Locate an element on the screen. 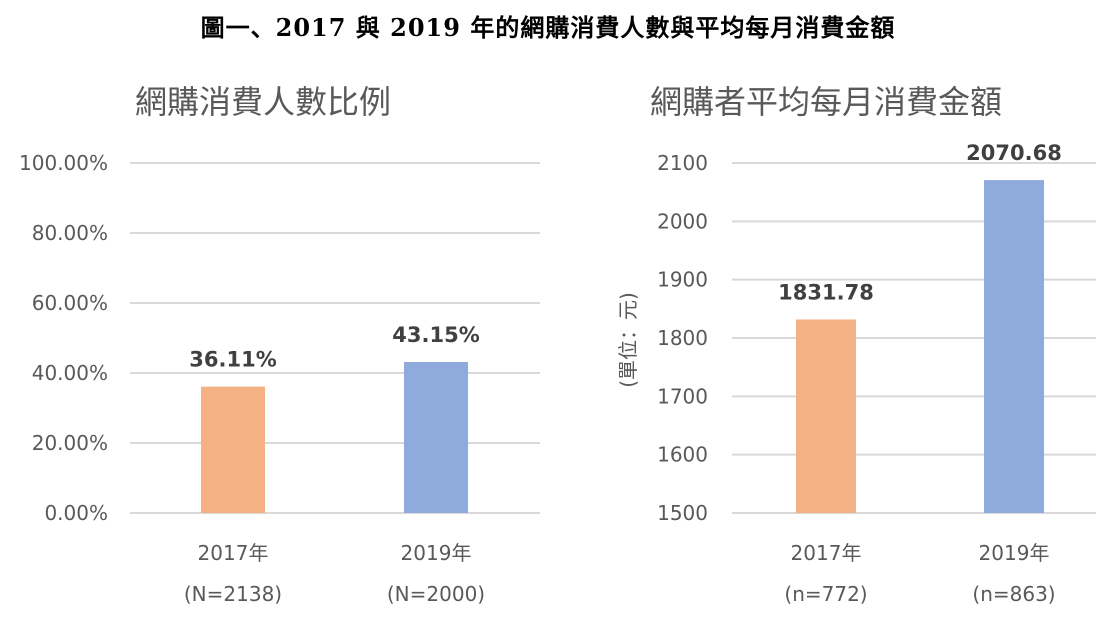 The width and height of the screenshot is (1096, 621). y-tick-label: 1800 is located at coordinates (682, 338).